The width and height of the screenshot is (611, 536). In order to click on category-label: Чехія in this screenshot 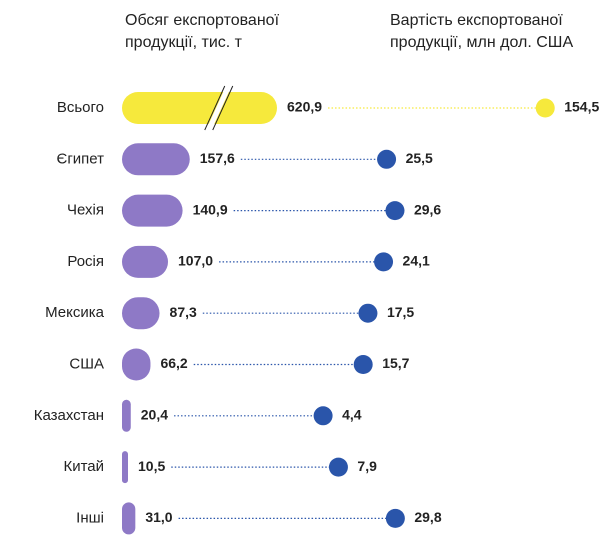, I will do `click(85, 210)`.